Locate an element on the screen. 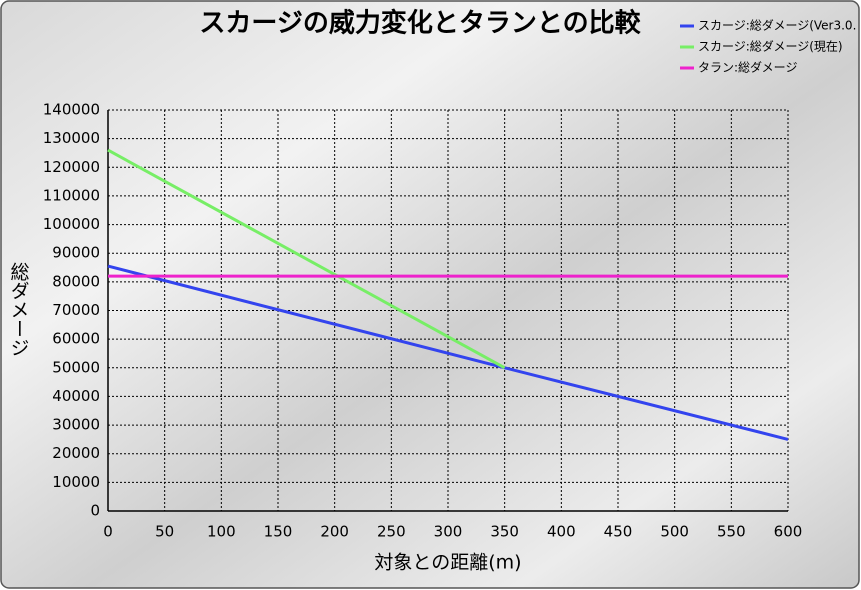 This screenshot has height=590, width=861. x-tick-label: 350 is located at coordinates (504, 532).